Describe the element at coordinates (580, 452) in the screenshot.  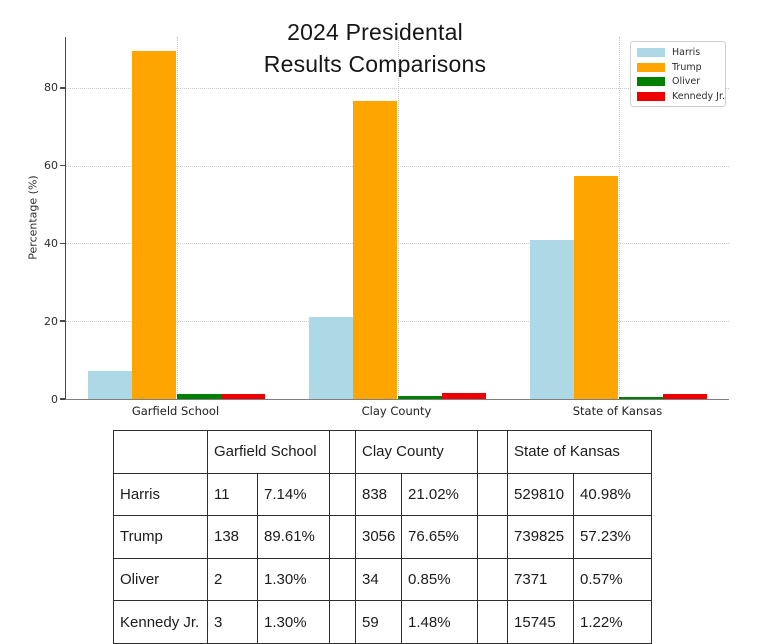
I see `header-state-of-kansas: State of Kansas` at that location.